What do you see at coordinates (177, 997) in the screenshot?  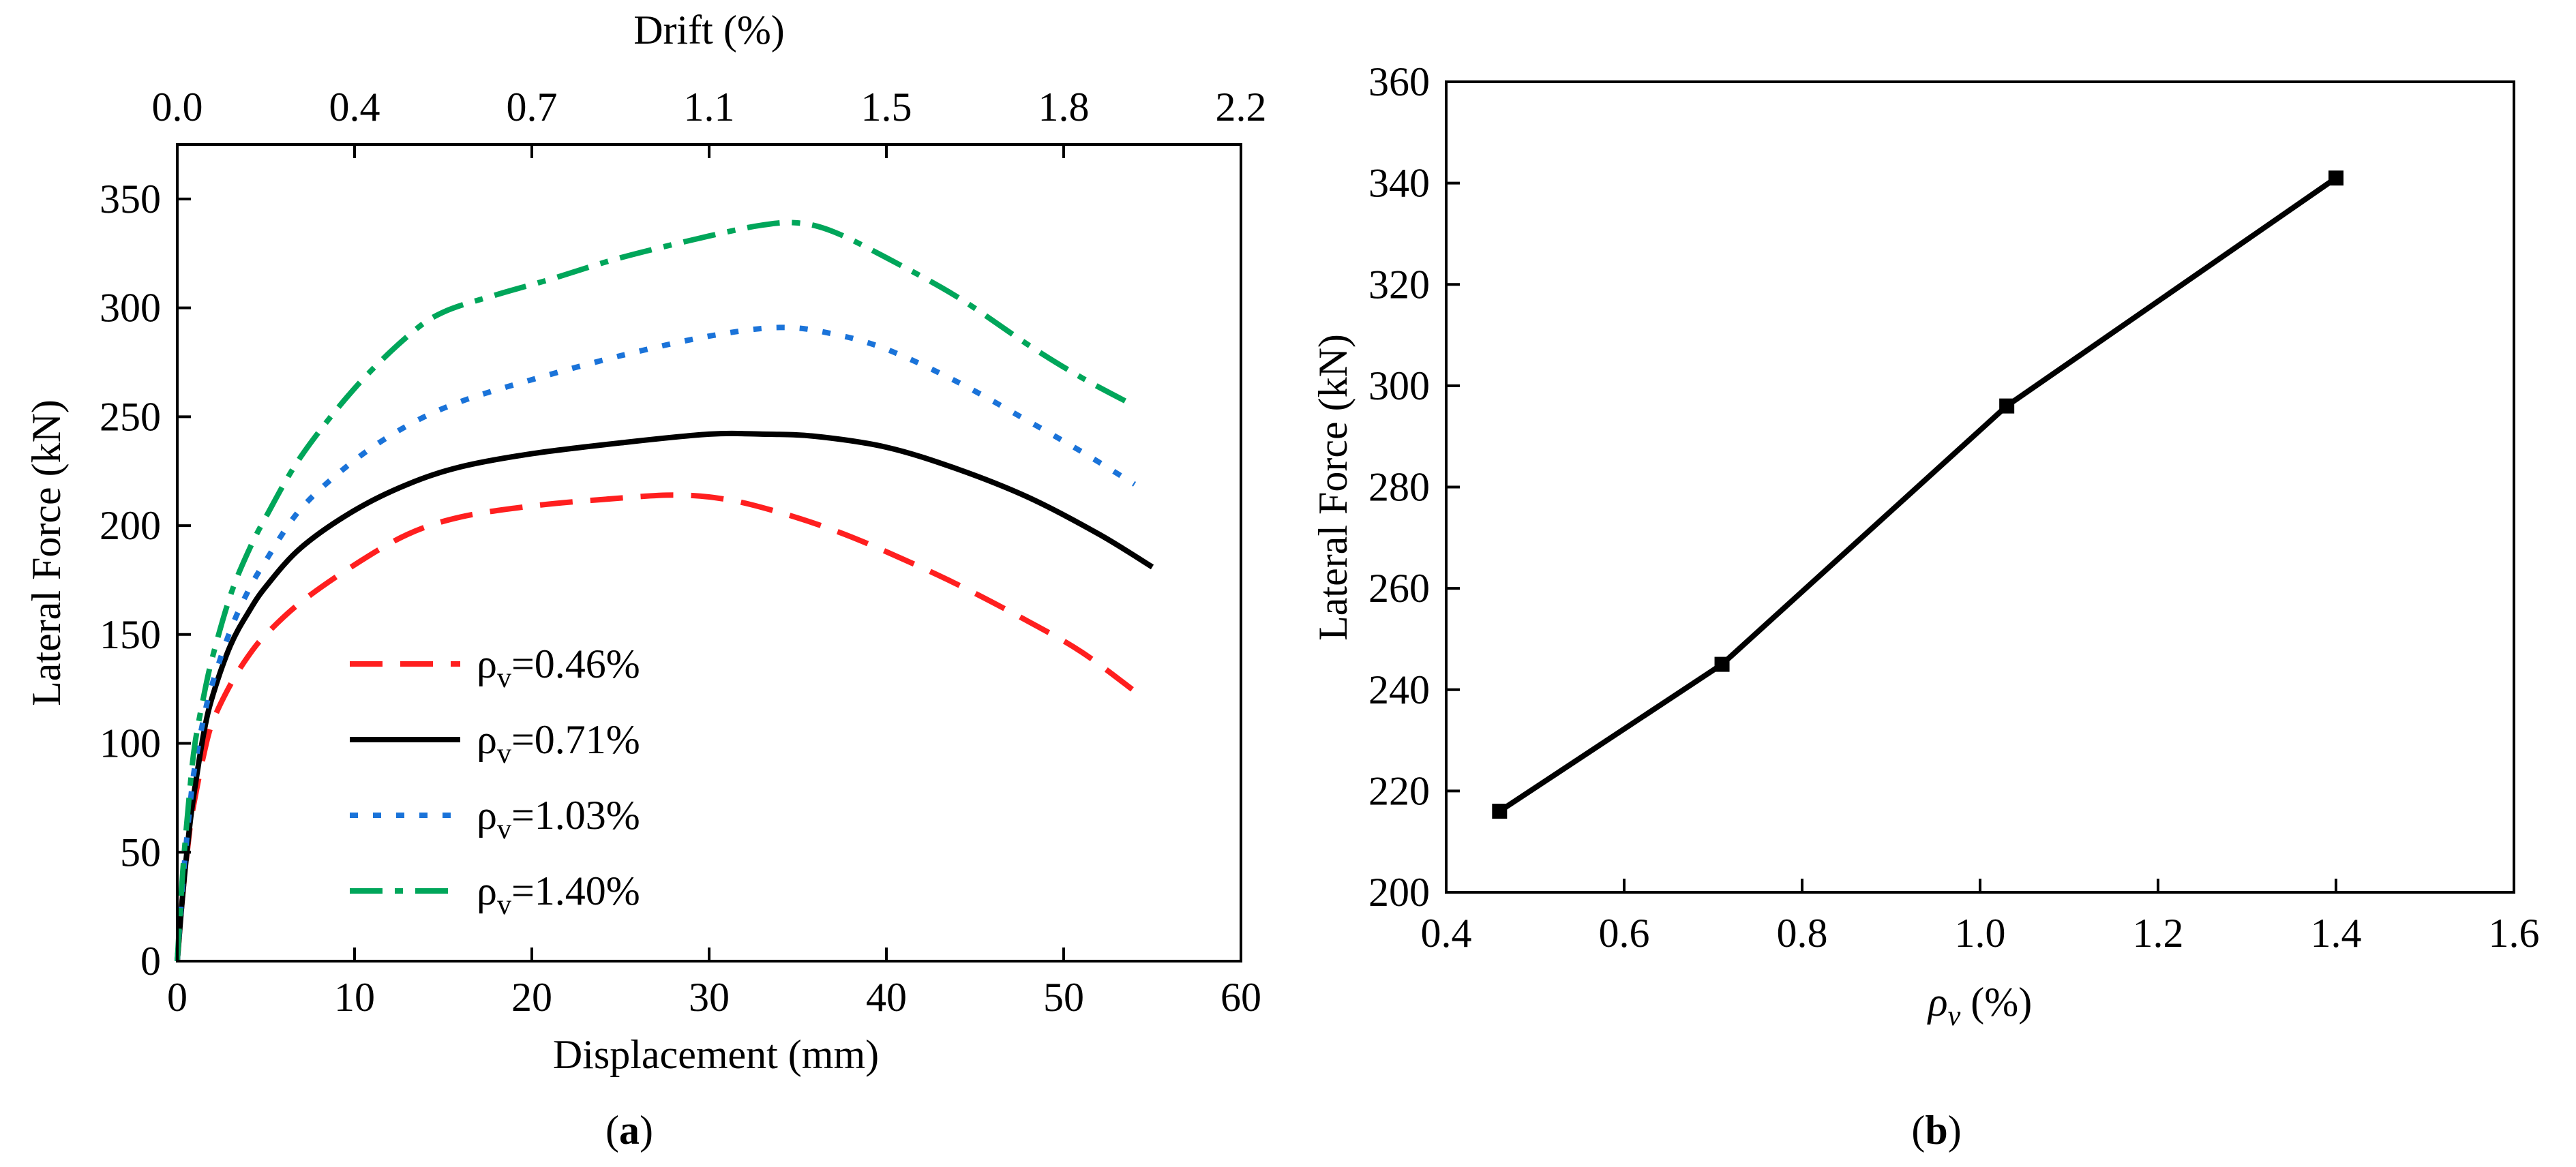 I see `x-tick-label: 0` at bounding box center [177, 997].